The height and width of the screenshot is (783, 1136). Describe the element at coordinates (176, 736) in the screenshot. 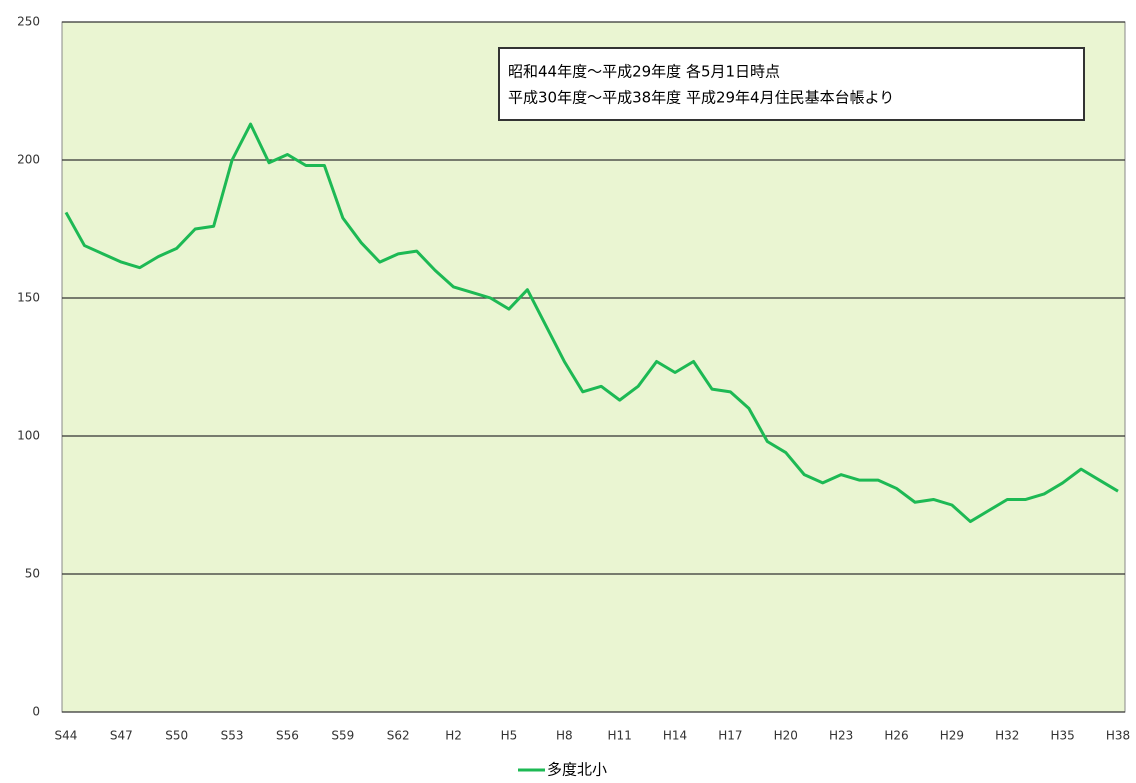

I see `x-tick-label: S50` at that location.